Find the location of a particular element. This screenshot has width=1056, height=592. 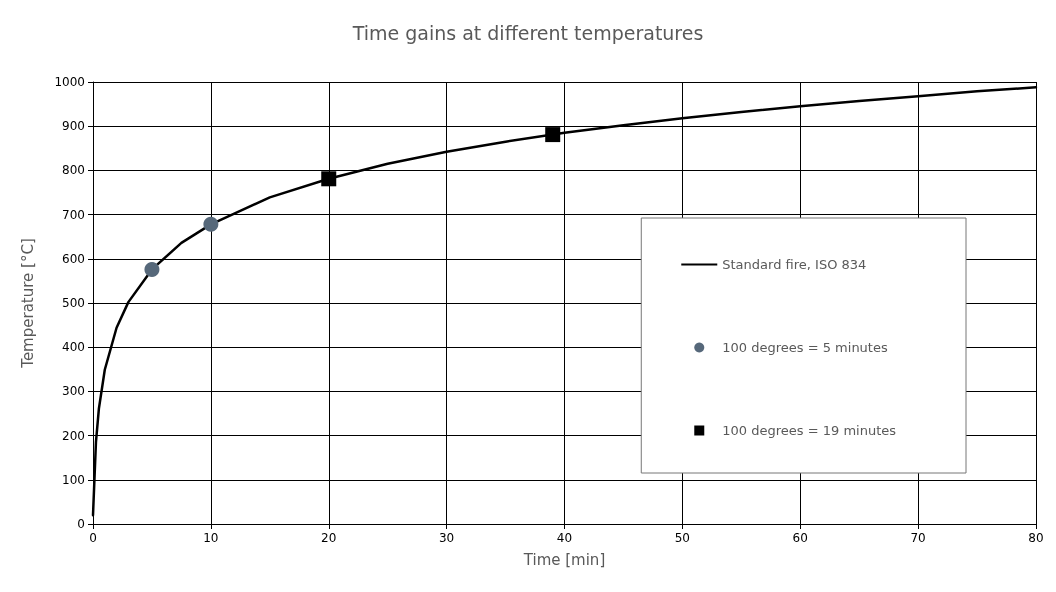

x-axis-title: Time [min] is located at coordinates (564, 559).